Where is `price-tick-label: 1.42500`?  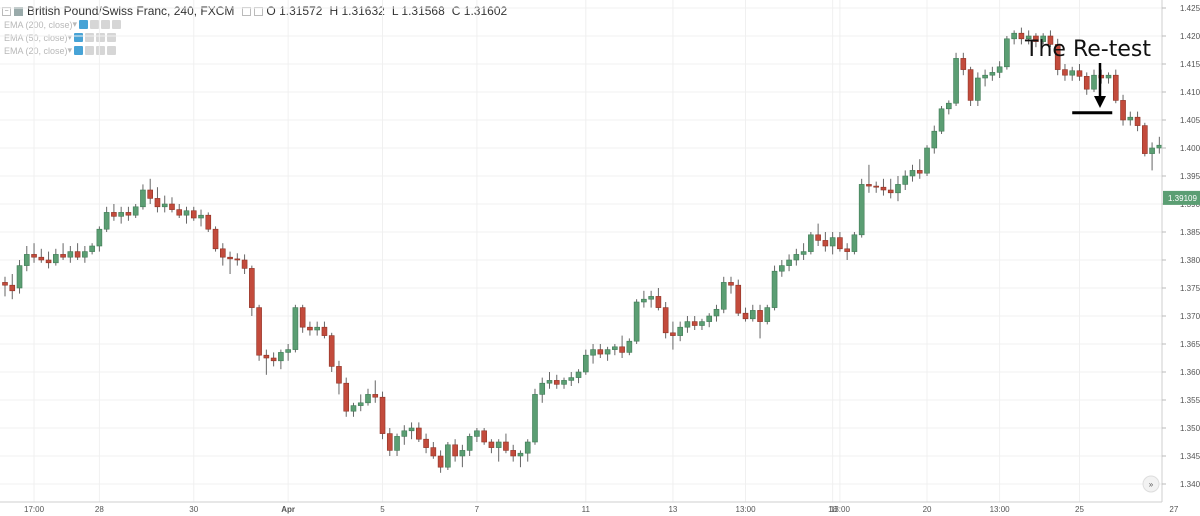 price-tick-label: 1.42500 is located at coordinates (1190, 8).